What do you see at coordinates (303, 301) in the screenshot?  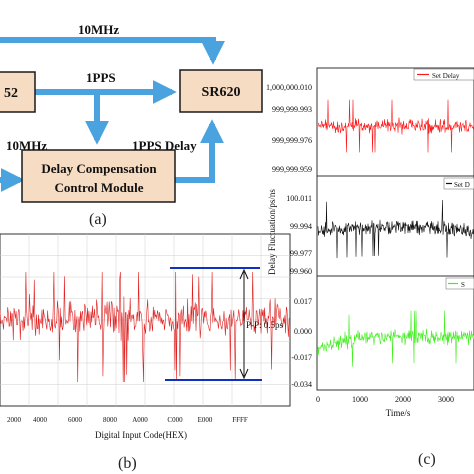 I see `c3-ytick-0: 0.017` at bounding box center [303, 301].